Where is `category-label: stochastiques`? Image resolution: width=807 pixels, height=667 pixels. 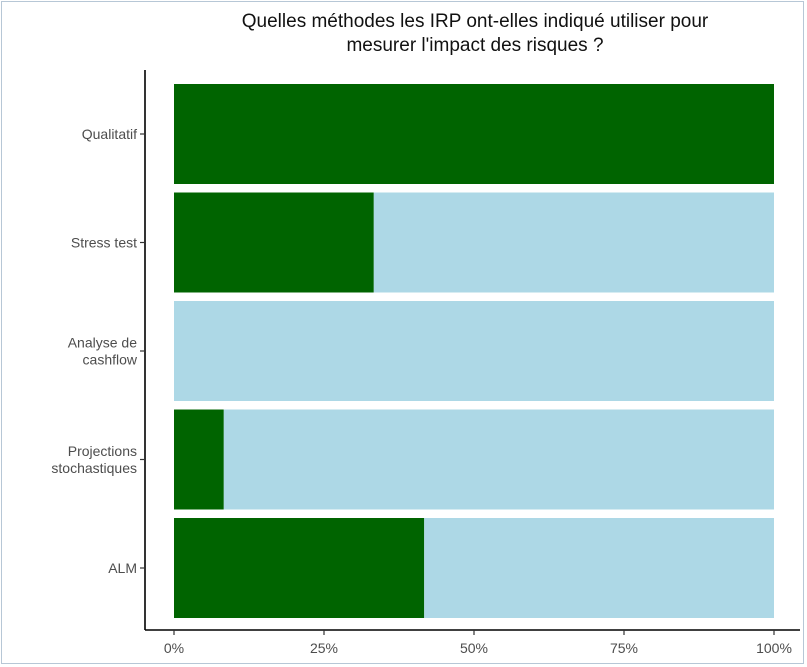 category-label: stochastiques is located at coordinates (94, 468).